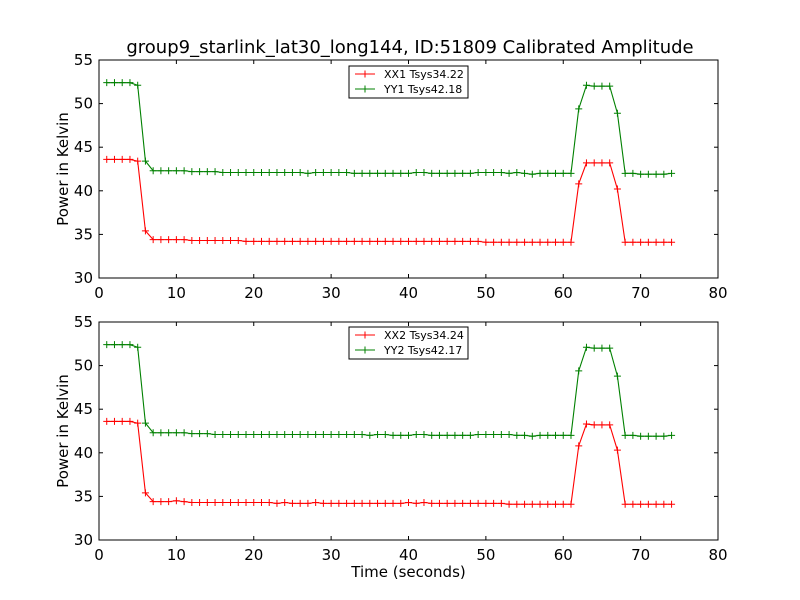  Describe the element at coordinates (563, 555) in the screenshot. I see `x-tick-label: 60` at that location.